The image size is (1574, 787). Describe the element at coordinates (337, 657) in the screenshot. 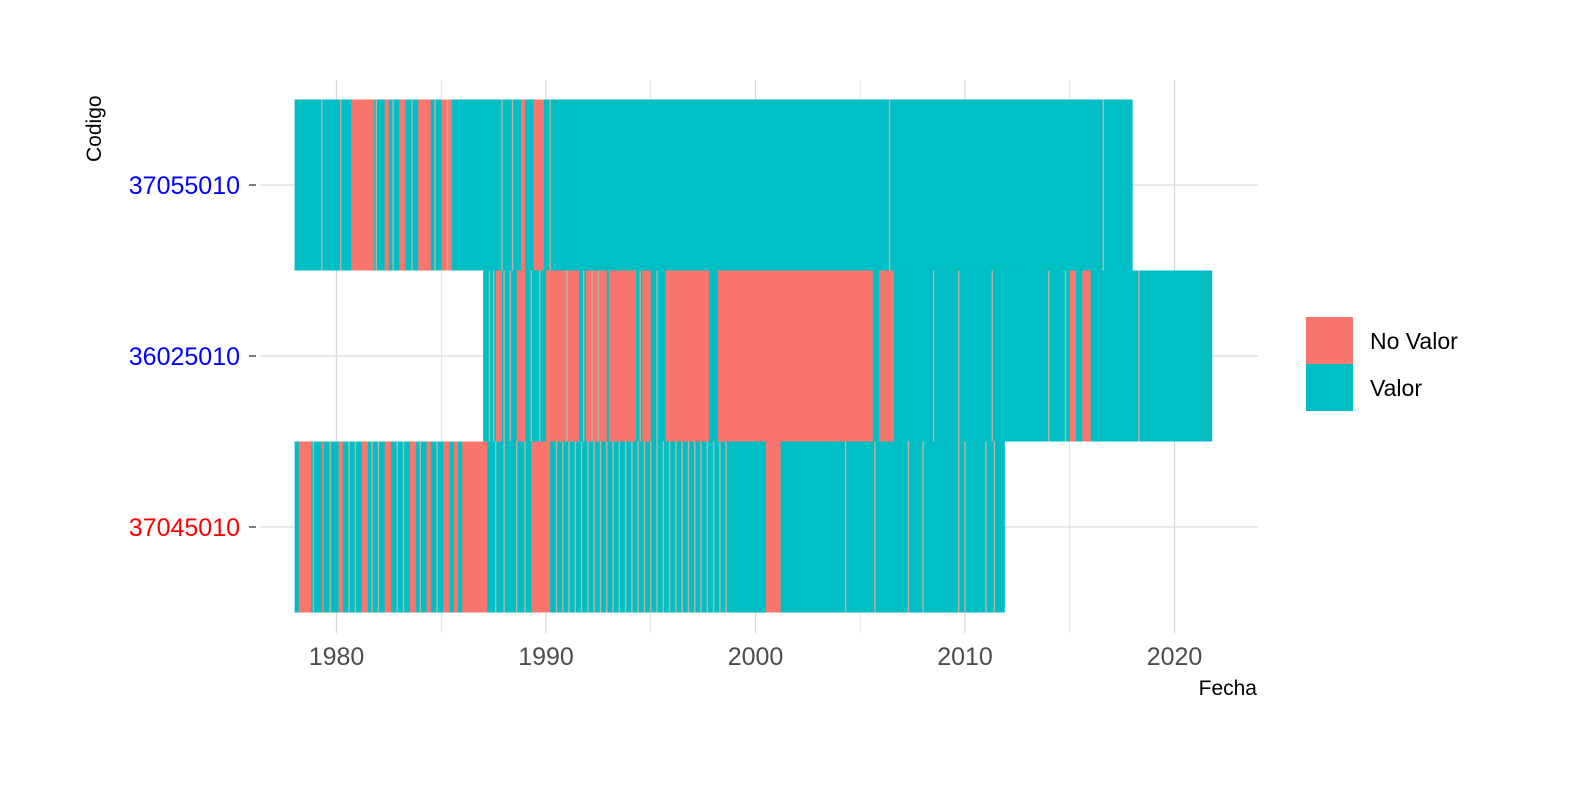

I see `x-tick-label: 1980` at that location.